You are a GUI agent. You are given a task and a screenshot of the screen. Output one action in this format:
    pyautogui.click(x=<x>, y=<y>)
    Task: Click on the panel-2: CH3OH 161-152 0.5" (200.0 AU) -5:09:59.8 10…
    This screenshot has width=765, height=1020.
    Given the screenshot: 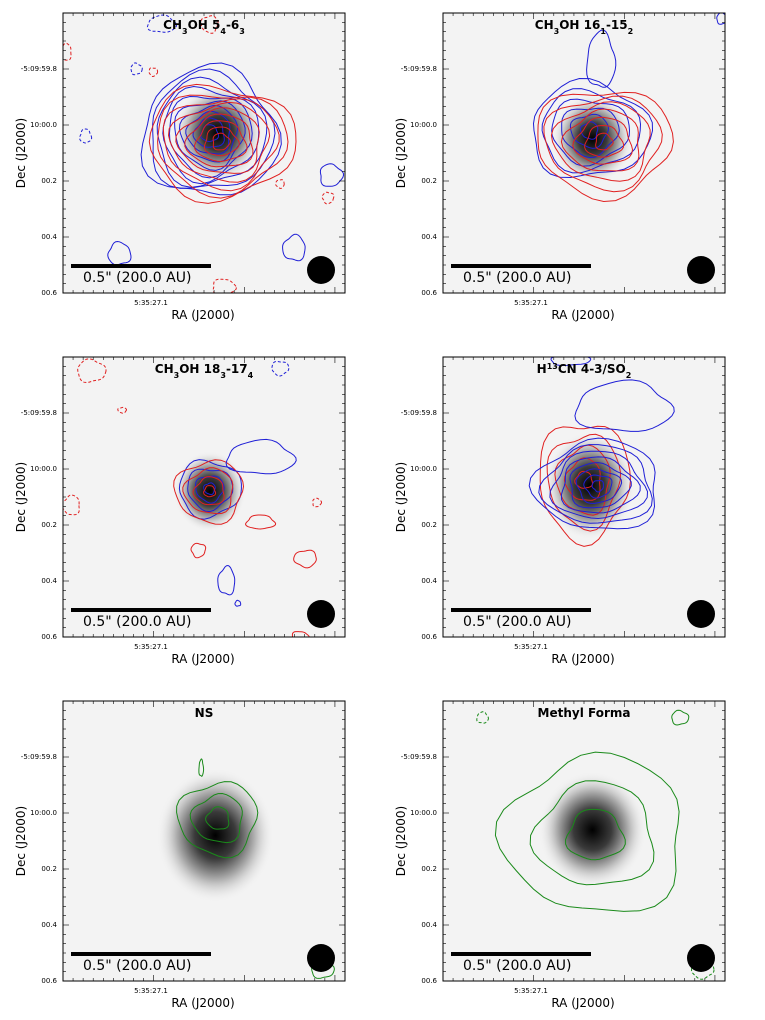 What is the action you would take?
    pyautogui.click(x=560, y=167)
    